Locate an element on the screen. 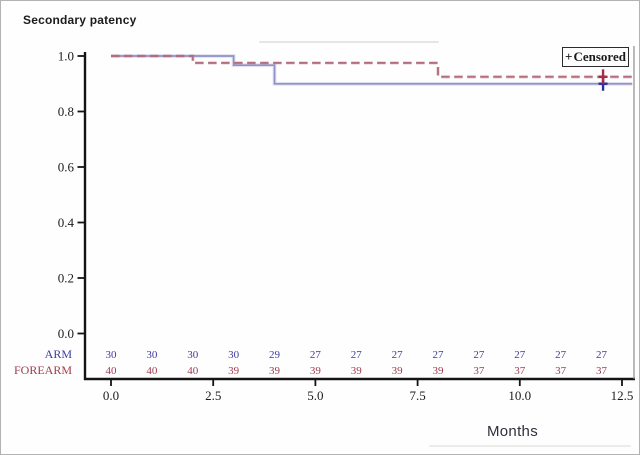  series-arm-line is located at coordinates (372, 70).